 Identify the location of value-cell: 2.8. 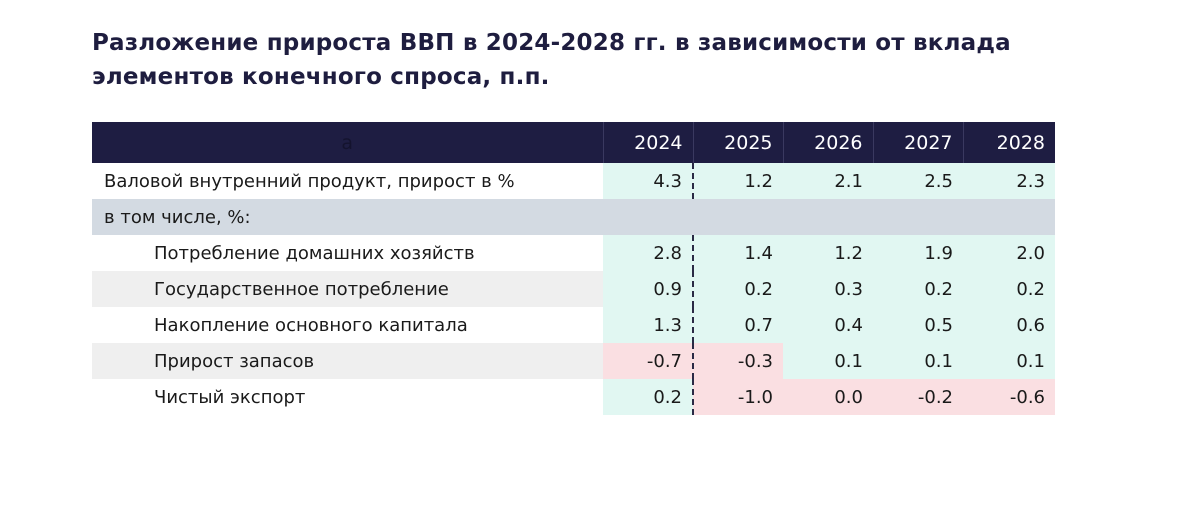
(648, 253).